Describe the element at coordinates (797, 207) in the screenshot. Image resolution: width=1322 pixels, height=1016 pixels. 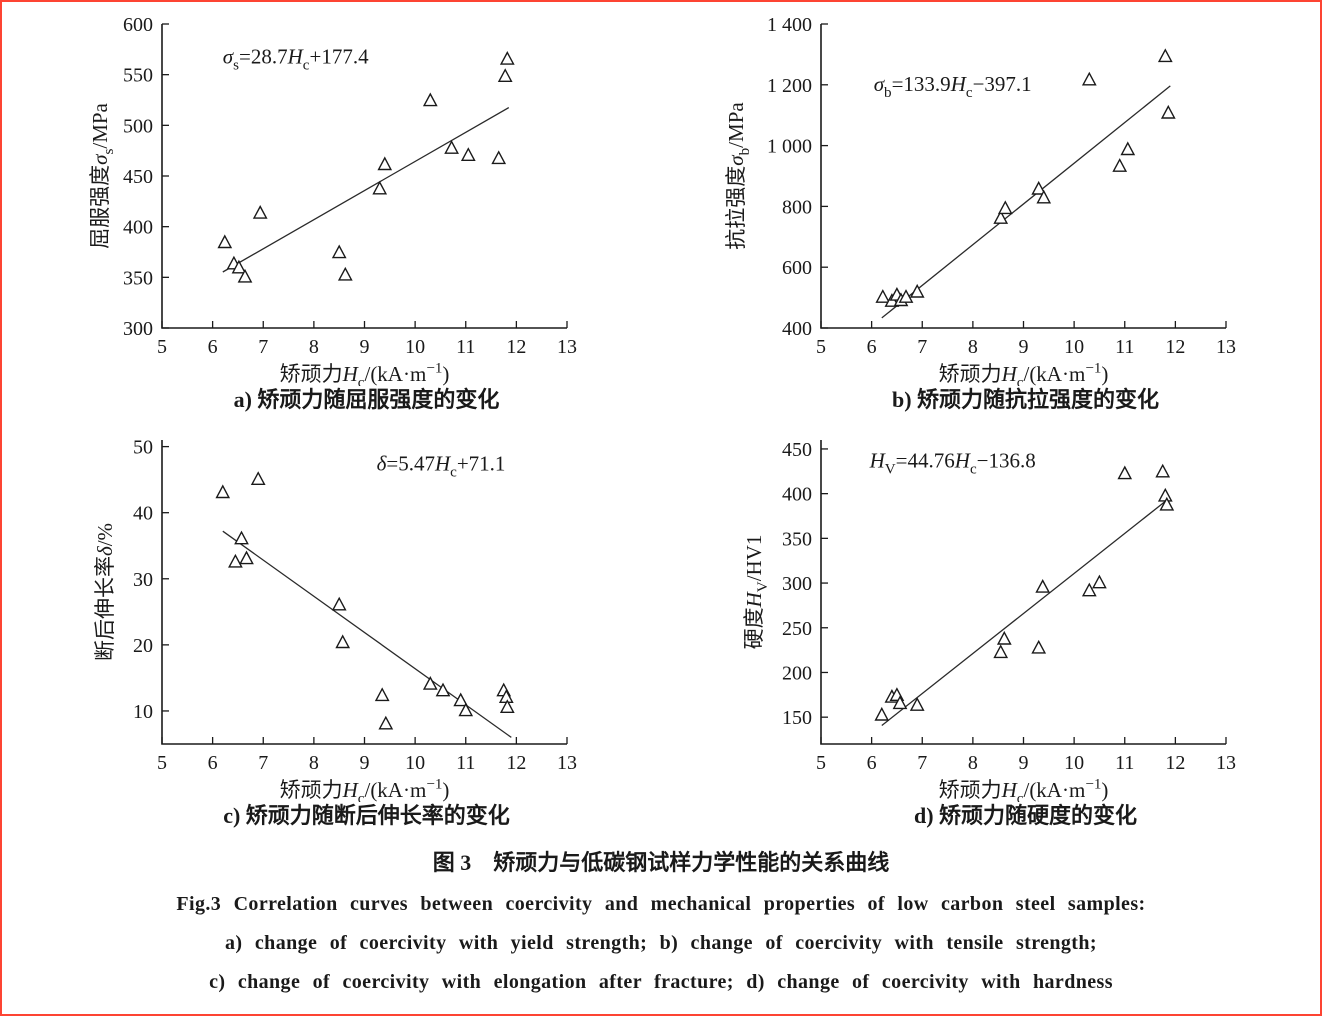
I see `svg-text: 800` at that location.